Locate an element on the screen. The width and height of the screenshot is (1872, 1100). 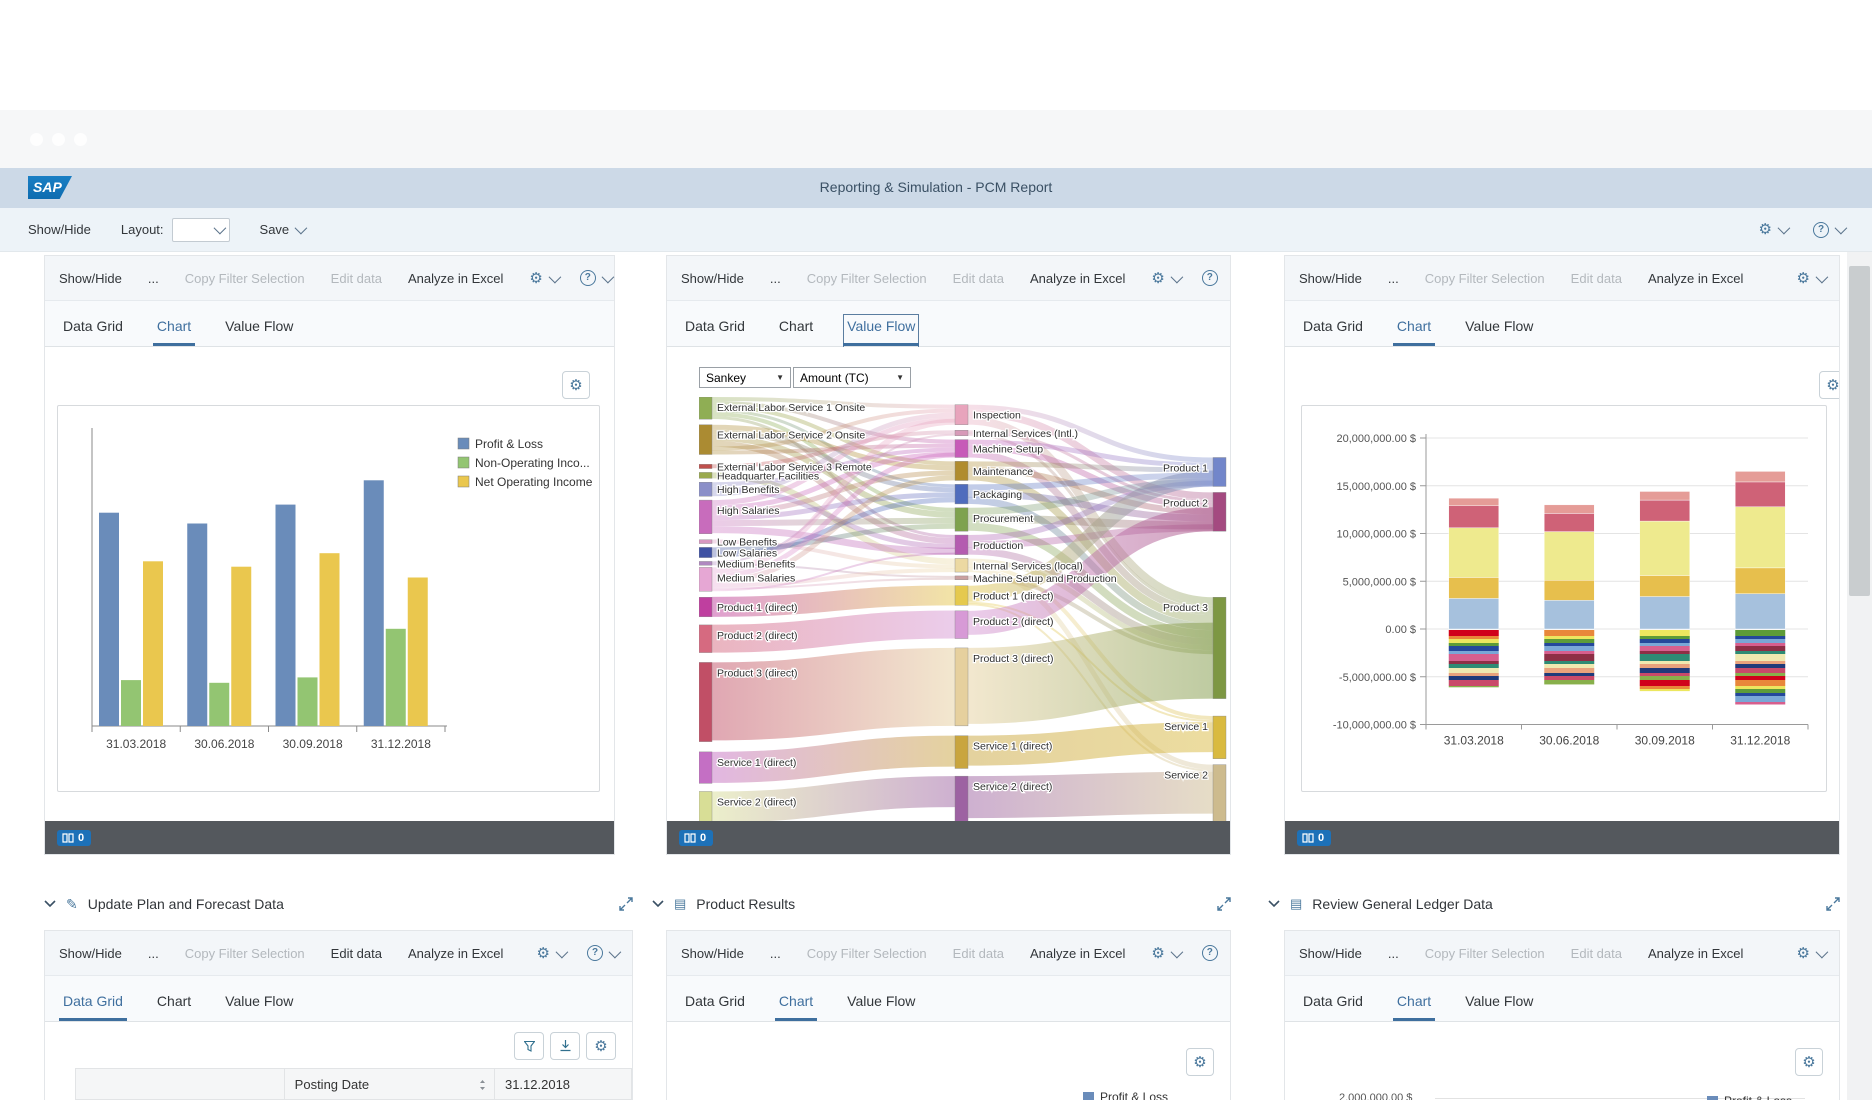
help-menu-button: ? is located at coordinates (1830, 229).